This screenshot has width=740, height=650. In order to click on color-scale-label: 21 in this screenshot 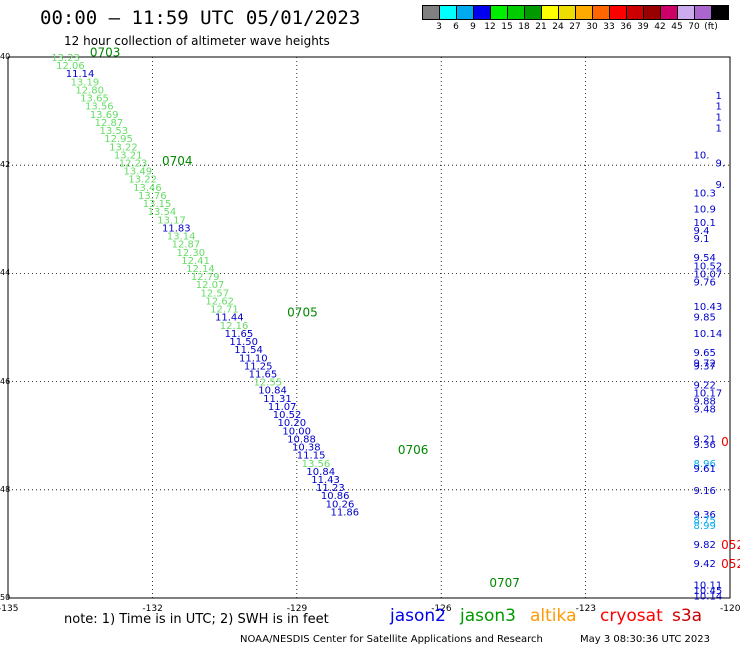, I will do `click(541, 27)`.